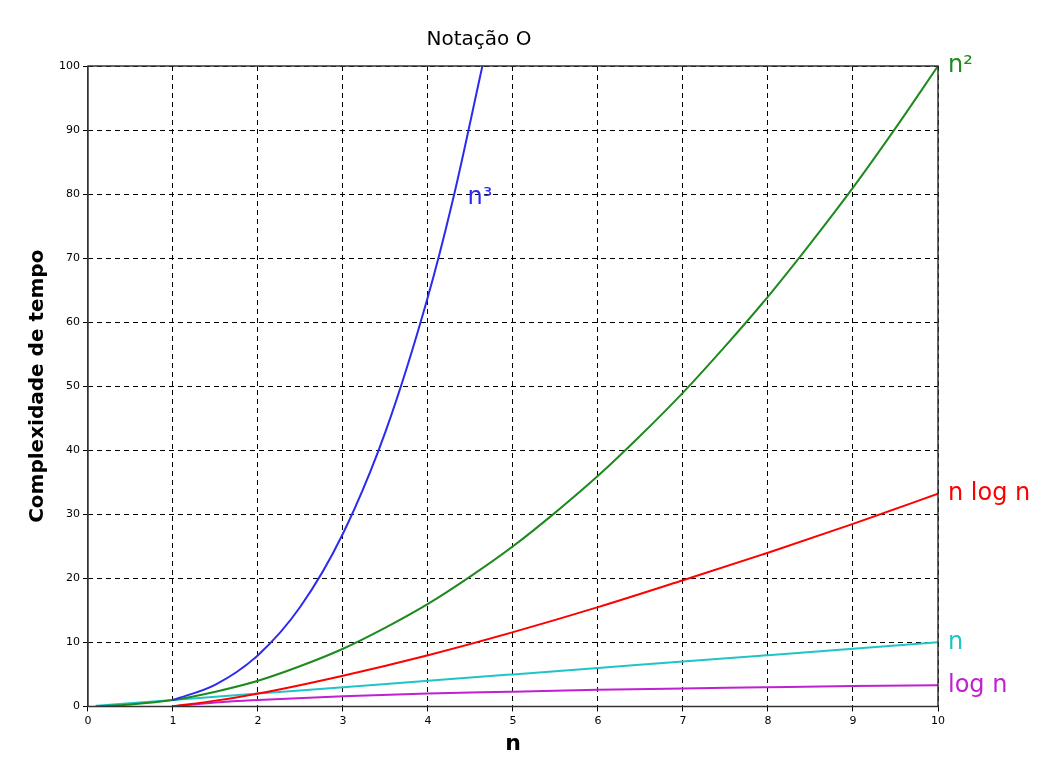  I want to click on series-label: n³, so click(480, 195).